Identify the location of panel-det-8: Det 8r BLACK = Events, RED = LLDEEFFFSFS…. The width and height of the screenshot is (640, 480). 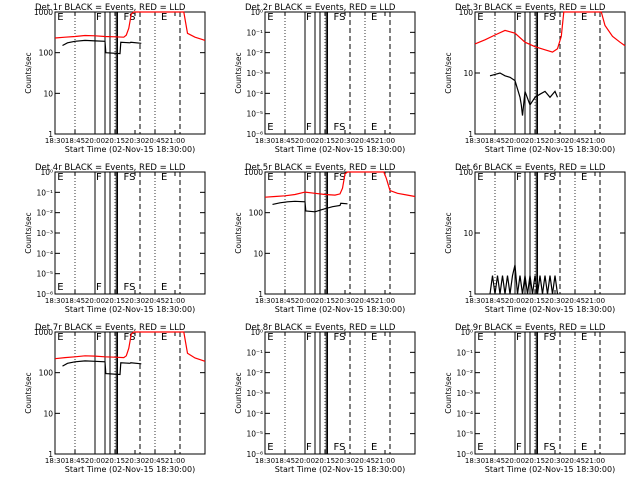
(325, 398).